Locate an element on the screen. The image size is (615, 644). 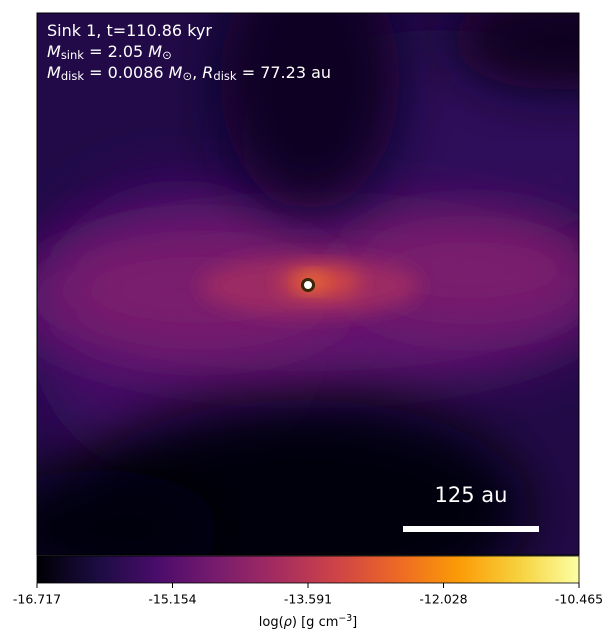
annotation: Msink = 2.05 M⊙ is located at coordinates (109, 52).